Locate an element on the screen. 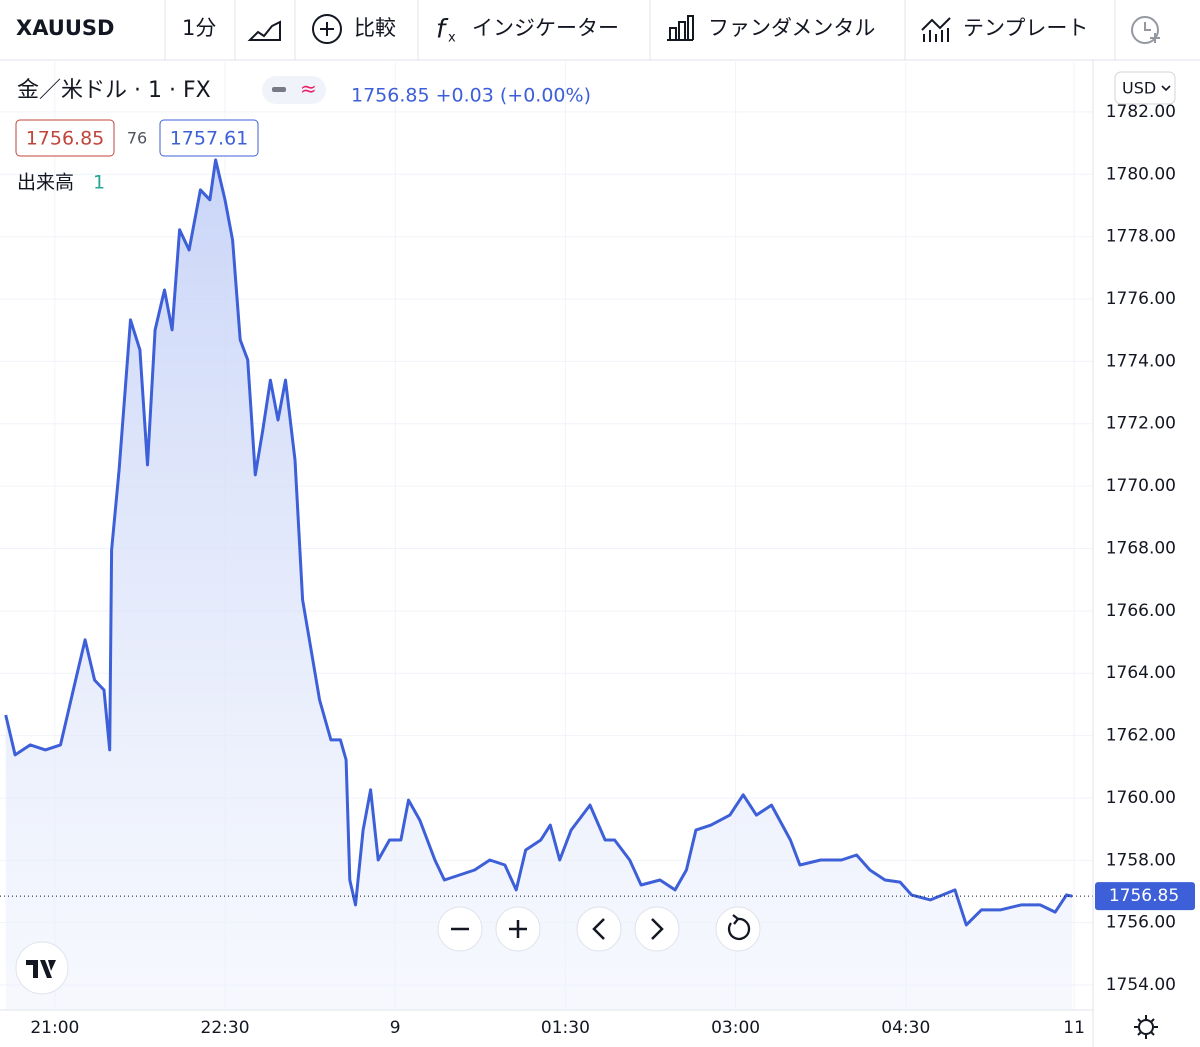 This screenshot has width=1200, height=1047. x-tick-label: 04:30 is located at coordinates (905, 1028).